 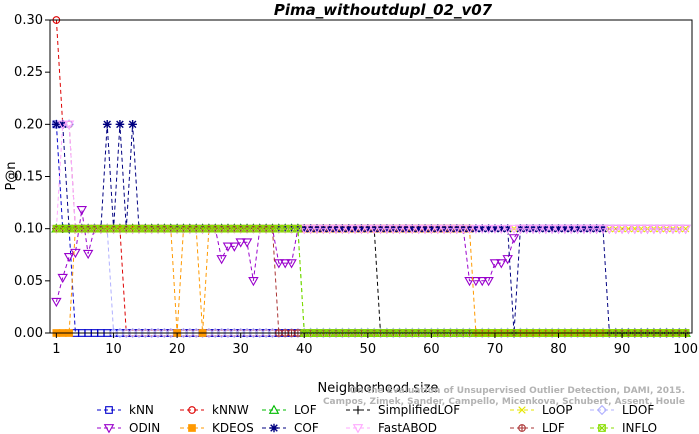 What do you see at coordinates (28, 281) in the screenshot?
I see `y-tick-label: 0.05` at bounding box center [28, 281].